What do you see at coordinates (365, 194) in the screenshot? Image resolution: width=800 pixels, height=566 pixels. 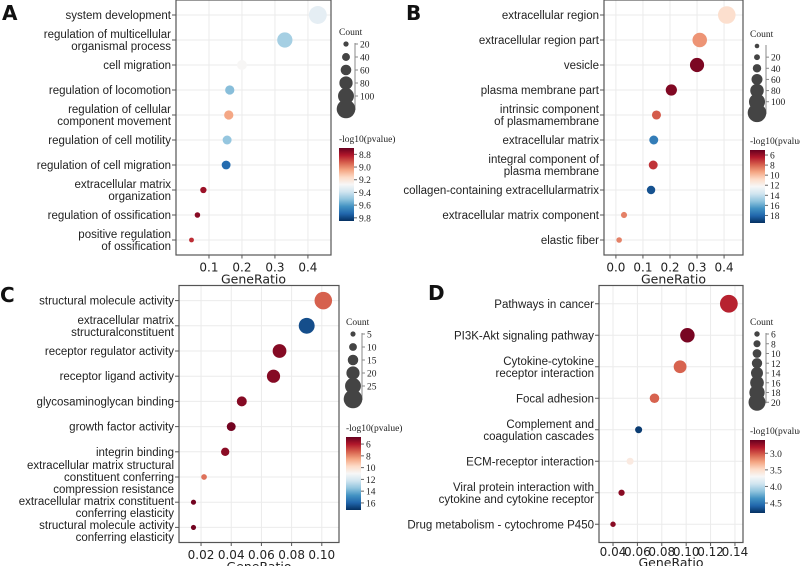 I see `color-bar-label: 9.4` at bounding box center [365, 194].